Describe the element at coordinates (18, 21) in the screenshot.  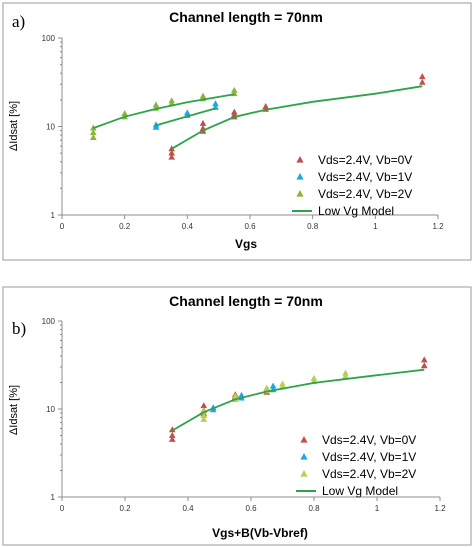
I see `panel-label: a)` at that location.